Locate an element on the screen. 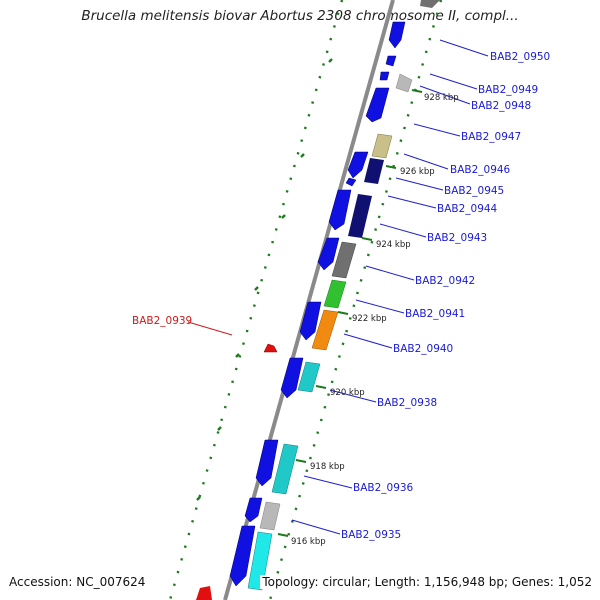  gene-feature-0949b is located at coordinates (404, 83).